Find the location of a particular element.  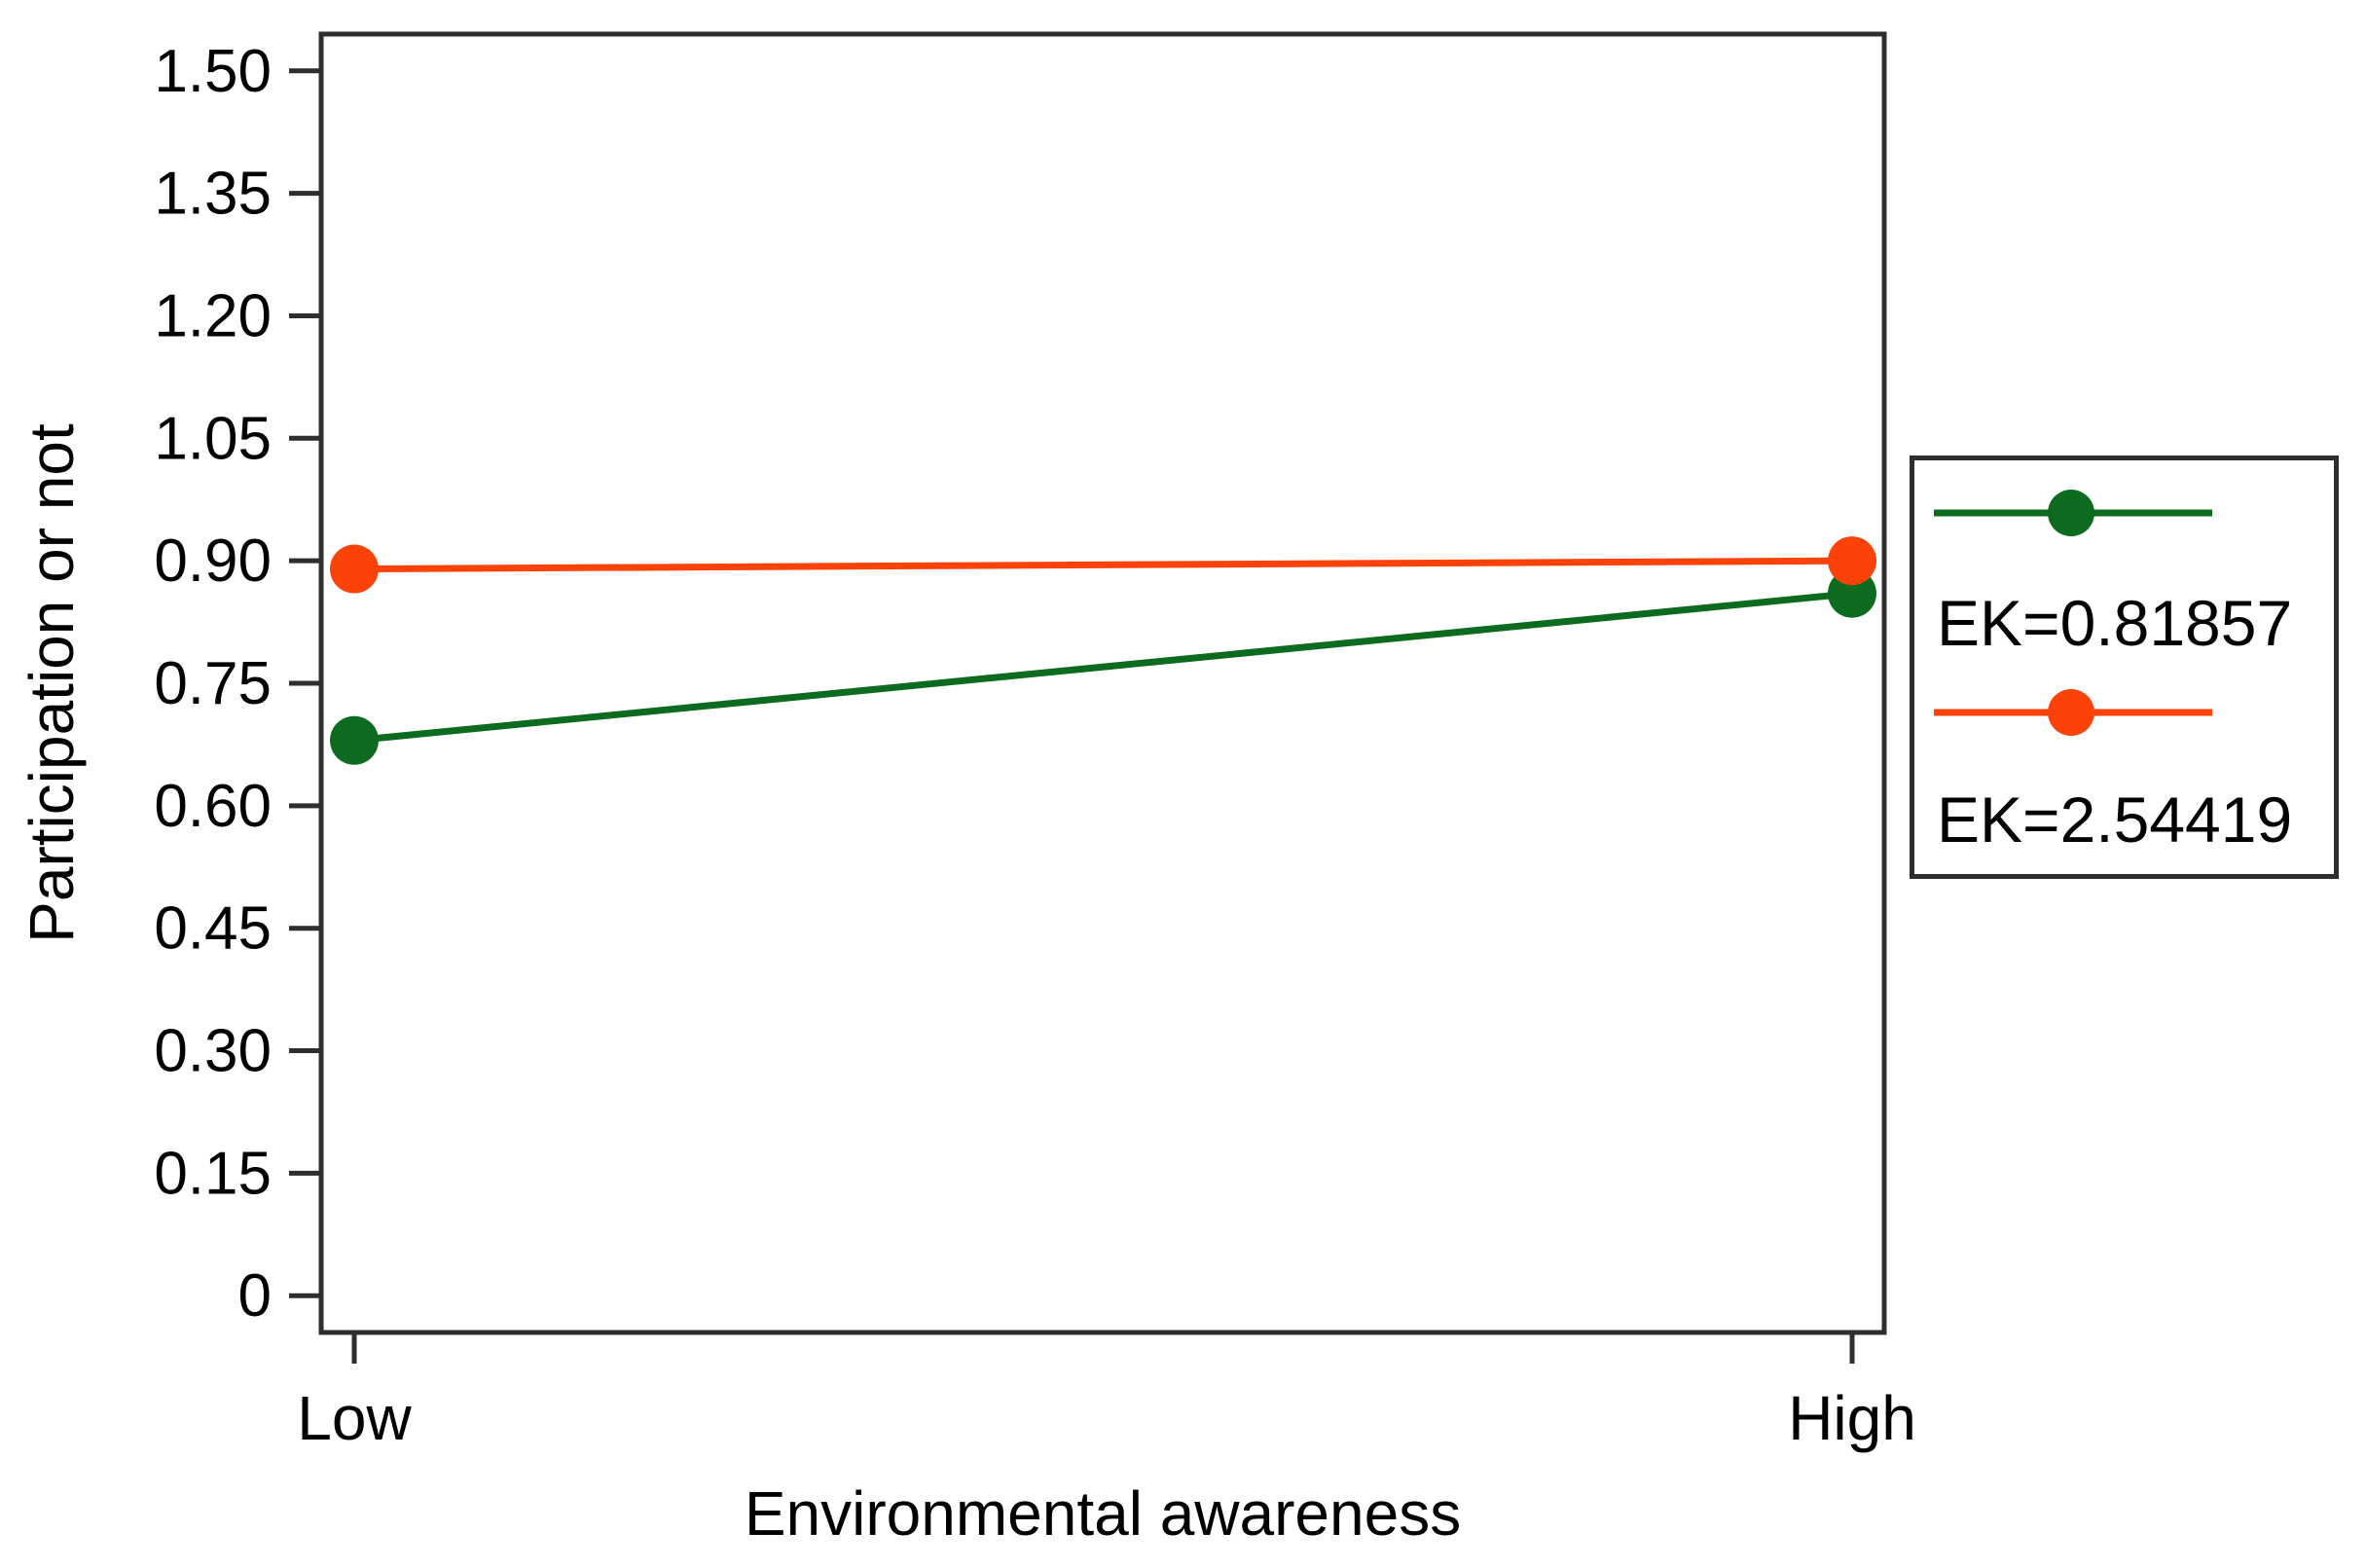

y-tick-label: 0.30 is located at coordinates (213, 1051).